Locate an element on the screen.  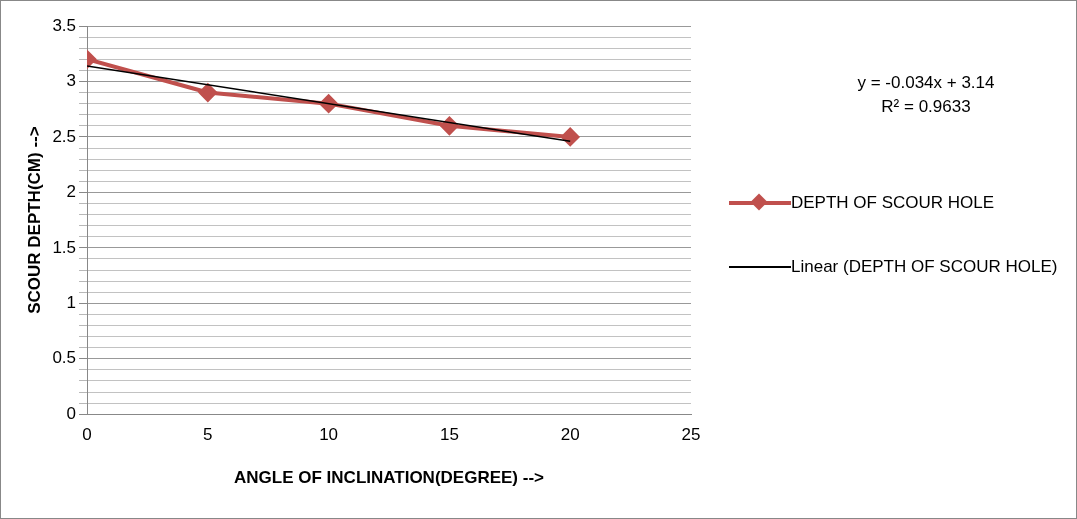
x-tick-label: 5 is located at coordinates (208, 435).